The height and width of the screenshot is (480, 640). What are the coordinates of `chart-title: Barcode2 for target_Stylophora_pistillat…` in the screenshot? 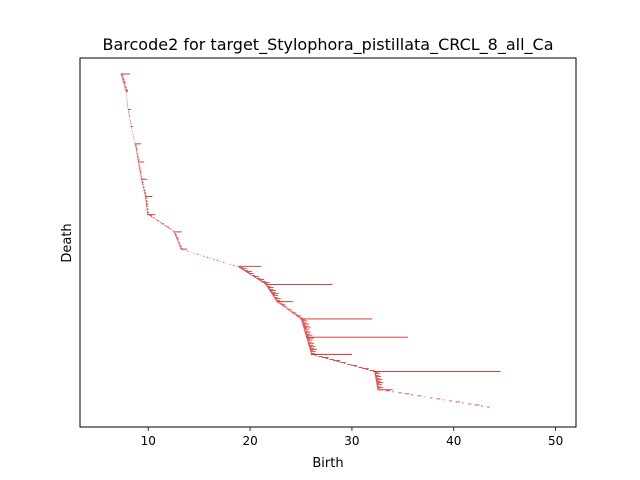 It's located at (327, 45).